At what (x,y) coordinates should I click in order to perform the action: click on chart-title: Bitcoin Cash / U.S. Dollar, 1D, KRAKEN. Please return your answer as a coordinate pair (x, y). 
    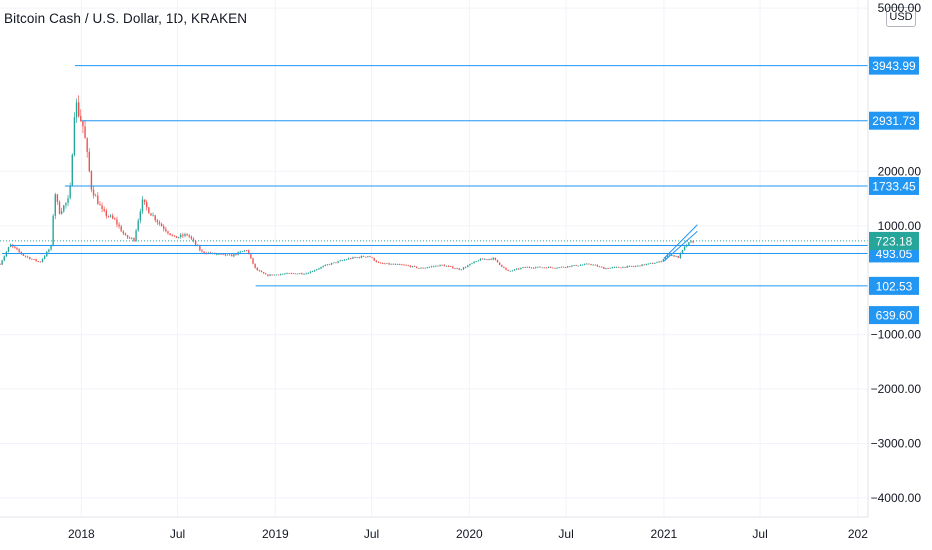
    Looking at the image, I should click on (126, 18).